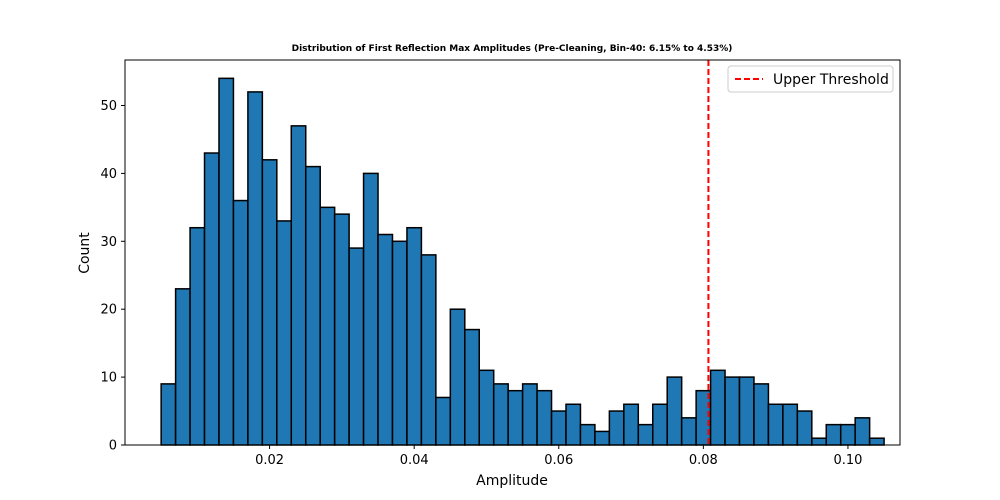 The height and width of the screenshot is (500, 1000). I want to click on y-tick-label: 40, so click(108, 174).